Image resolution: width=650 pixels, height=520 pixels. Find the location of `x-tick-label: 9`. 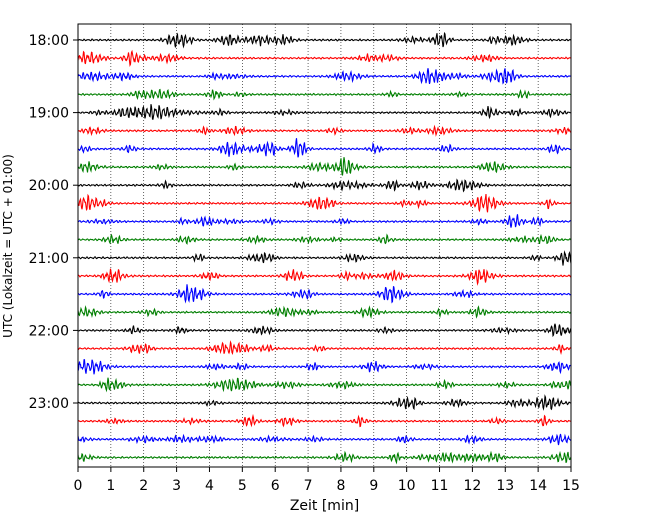

x-tick-label: 9 is located at coordinates (373, 486).